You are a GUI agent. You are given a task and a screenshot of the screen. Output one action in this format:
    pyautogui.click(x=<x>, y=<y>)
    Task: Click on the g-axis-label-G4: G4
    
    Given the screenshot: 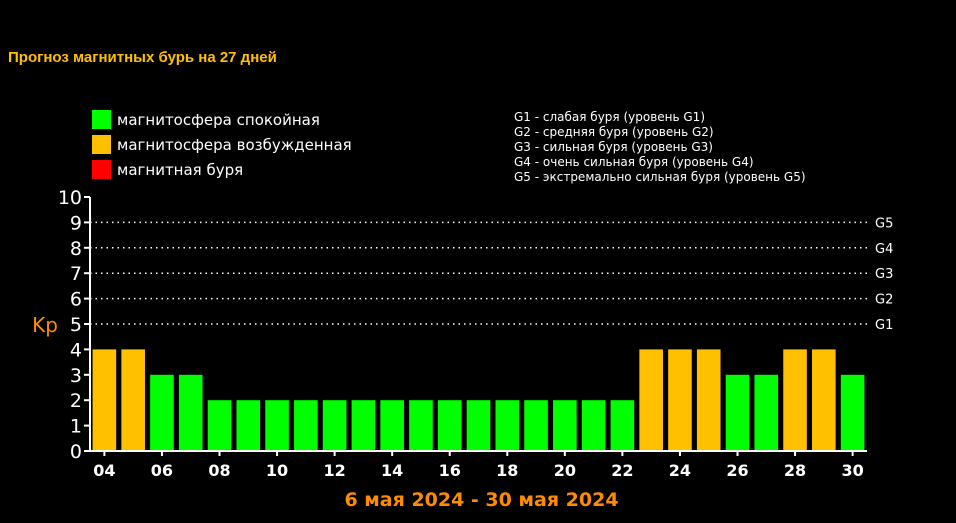 What is the action you would take?
    pyautogui.click(x=884, y=249)
    